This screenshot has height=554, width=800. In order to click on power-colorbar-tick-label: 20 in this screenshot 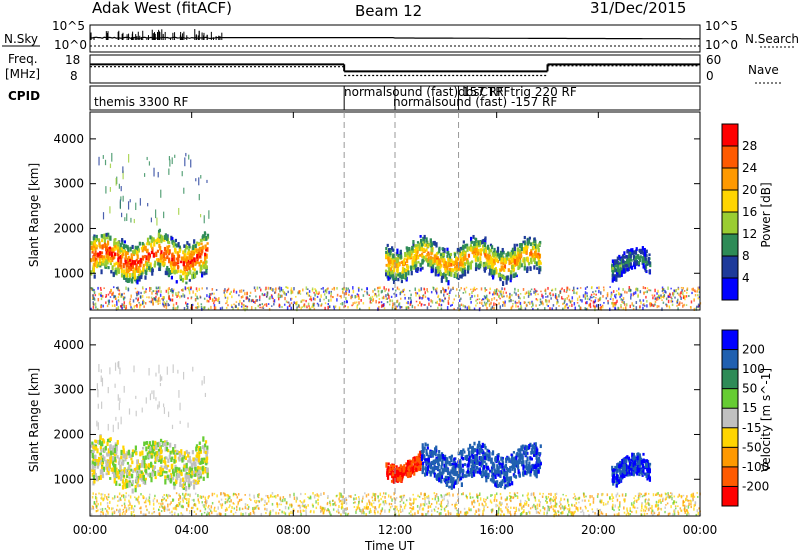, I will do `click(749, 190)`.